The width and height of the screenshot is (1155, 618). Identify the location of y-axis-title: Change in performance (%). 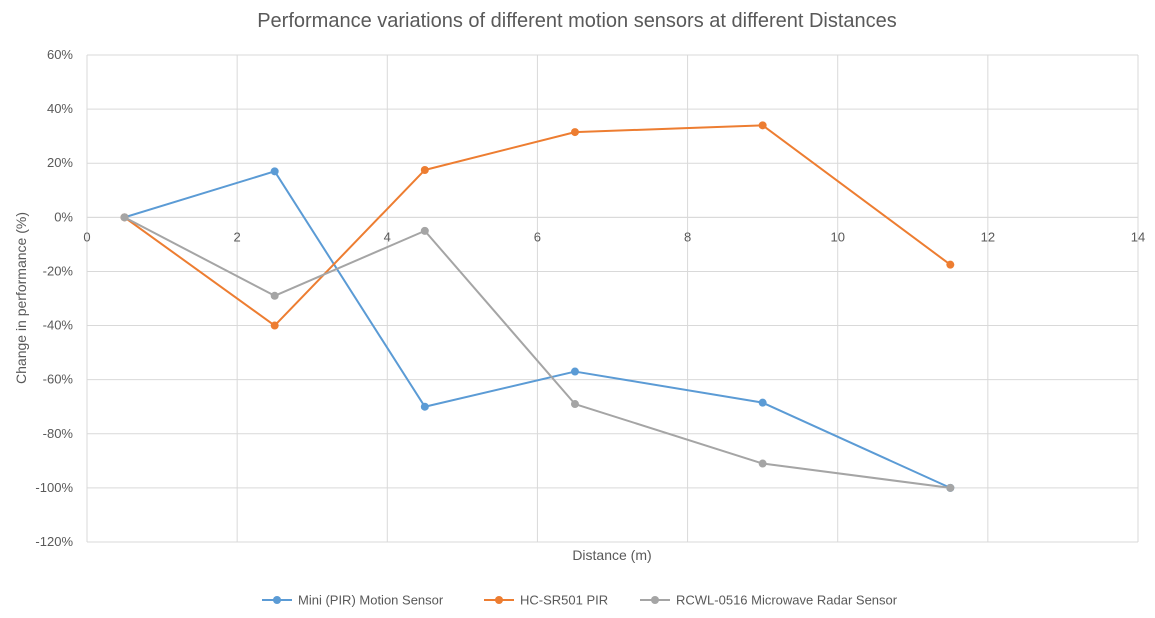
(21, 298).